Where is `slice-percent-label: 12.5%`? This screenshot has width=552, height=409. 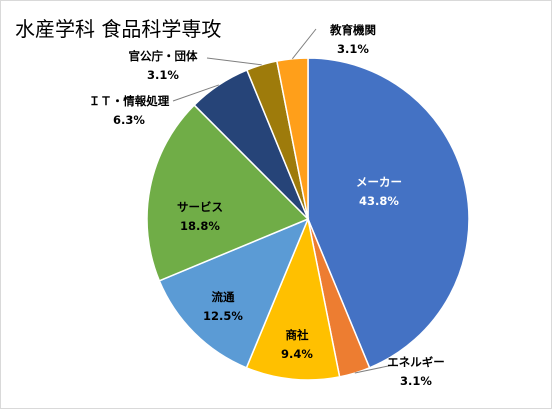
slice-percent-label: 12.5% is located at coordinates (223, 316).